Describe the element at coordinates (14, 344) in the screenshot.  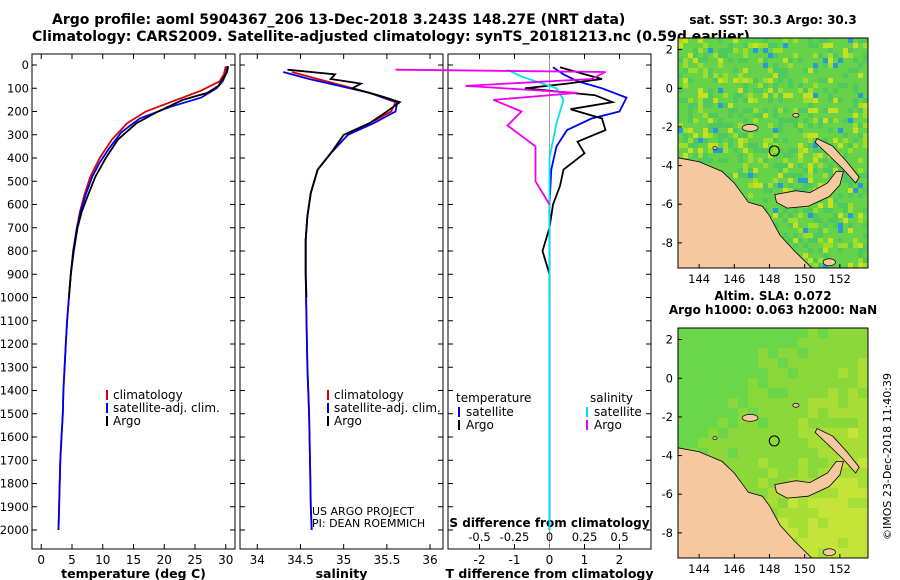
I see `depth-tick-label: 1200` at that location.